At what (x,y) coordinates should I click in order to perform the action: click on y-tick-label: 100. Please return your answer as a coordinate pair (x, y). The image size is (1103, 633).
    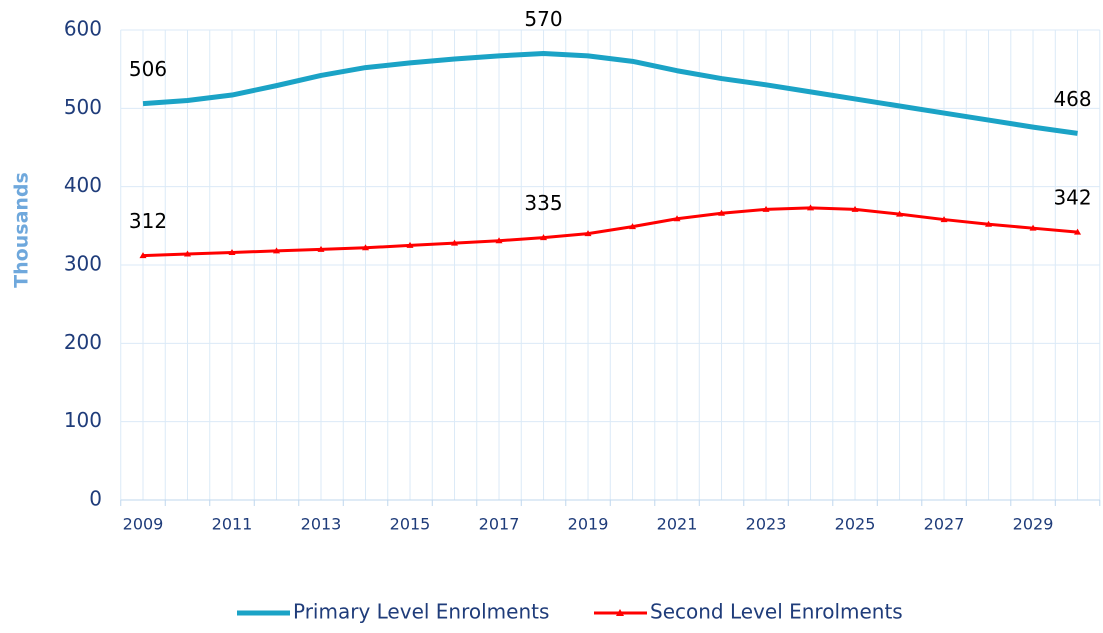
    Looking at the image, I should click on (83, 420).